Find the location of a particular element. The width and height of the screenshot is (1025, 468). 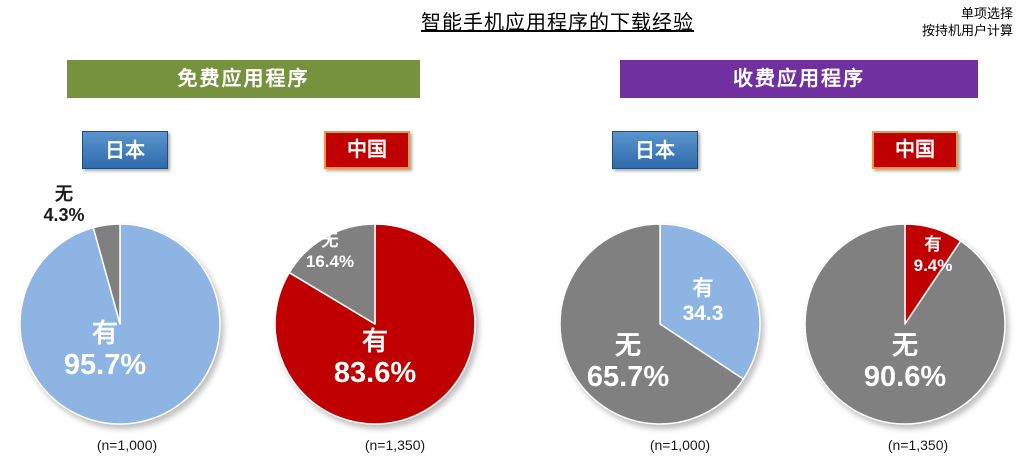

slice-label-yes: 有 9.4% is located at coordinates (933, 255).